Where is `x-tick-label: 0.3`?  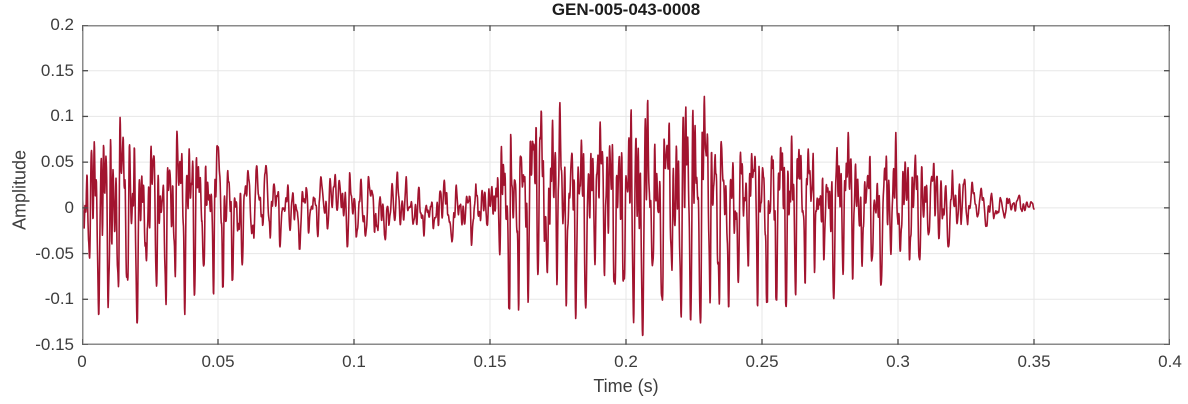 x-tick-label: 0.3 is located at coordinates (898, 361).